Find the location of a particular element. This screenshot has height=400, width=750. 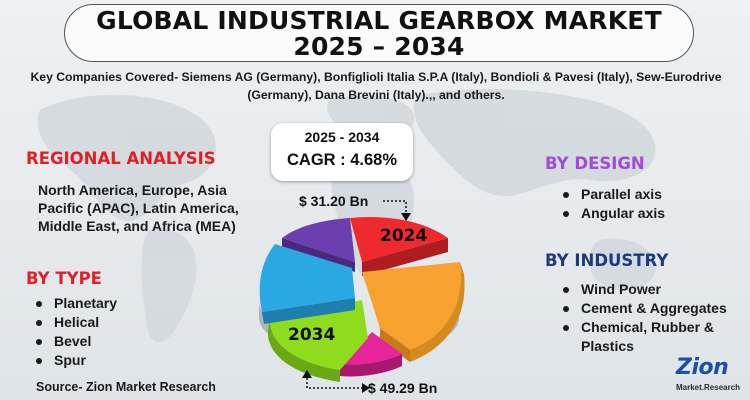

value-2034-arrowhead-right is located at coordinates (366, 388).